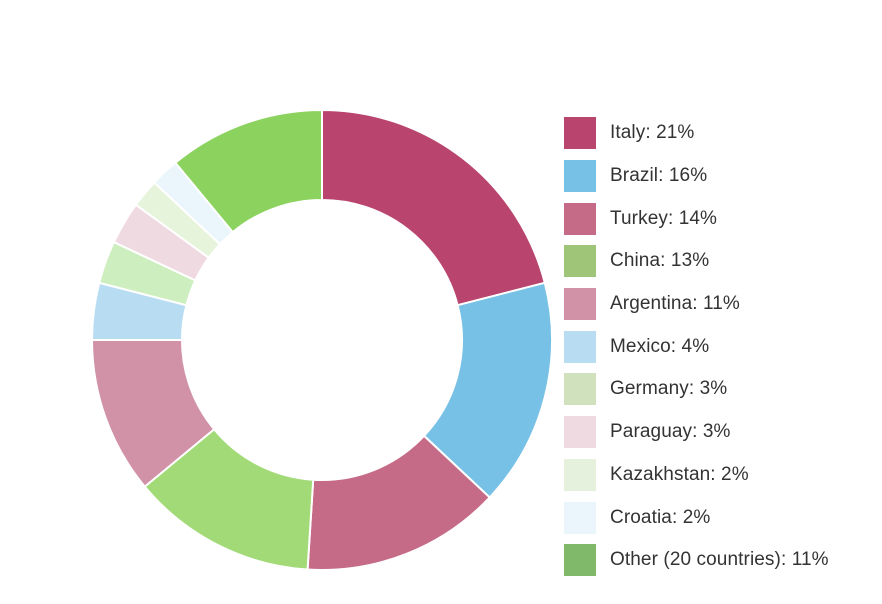 This screenshot has height=604, width=882. I want to click on slice-italy, so click(433, 207).